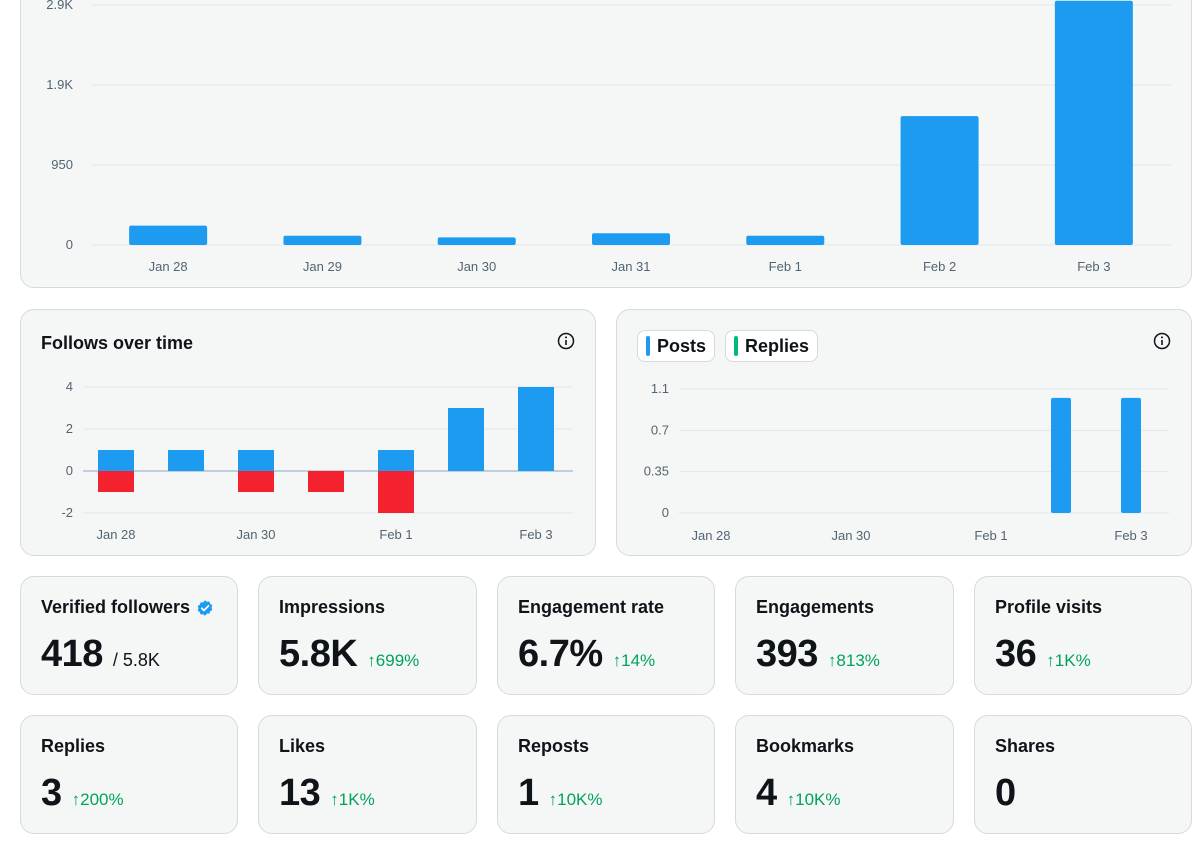 This screenshot has width=1200, height=842. Describe the element at coordinates (591, 607) in the screenshot. I see `stat-title: Engagement rate` at that location.